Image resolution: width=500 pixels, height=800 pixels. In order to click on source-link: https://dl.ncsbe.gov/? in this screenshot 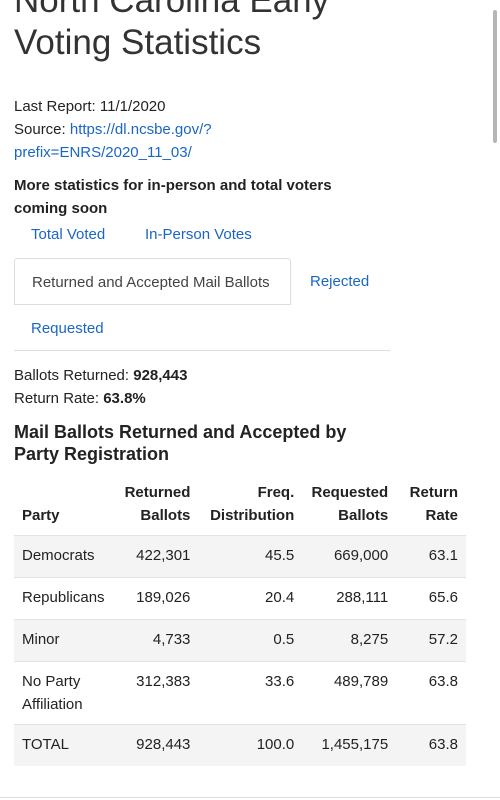, I will do `click(141, 129)`.